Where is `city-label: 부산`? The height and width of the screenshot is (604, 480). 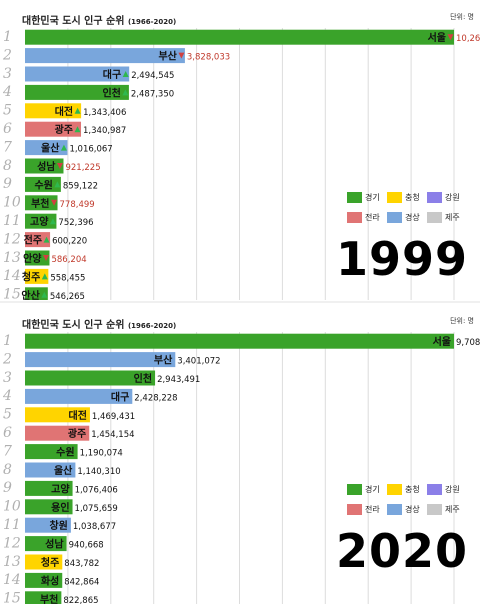
city-label: 부산 is located at coordinates (163, 360).